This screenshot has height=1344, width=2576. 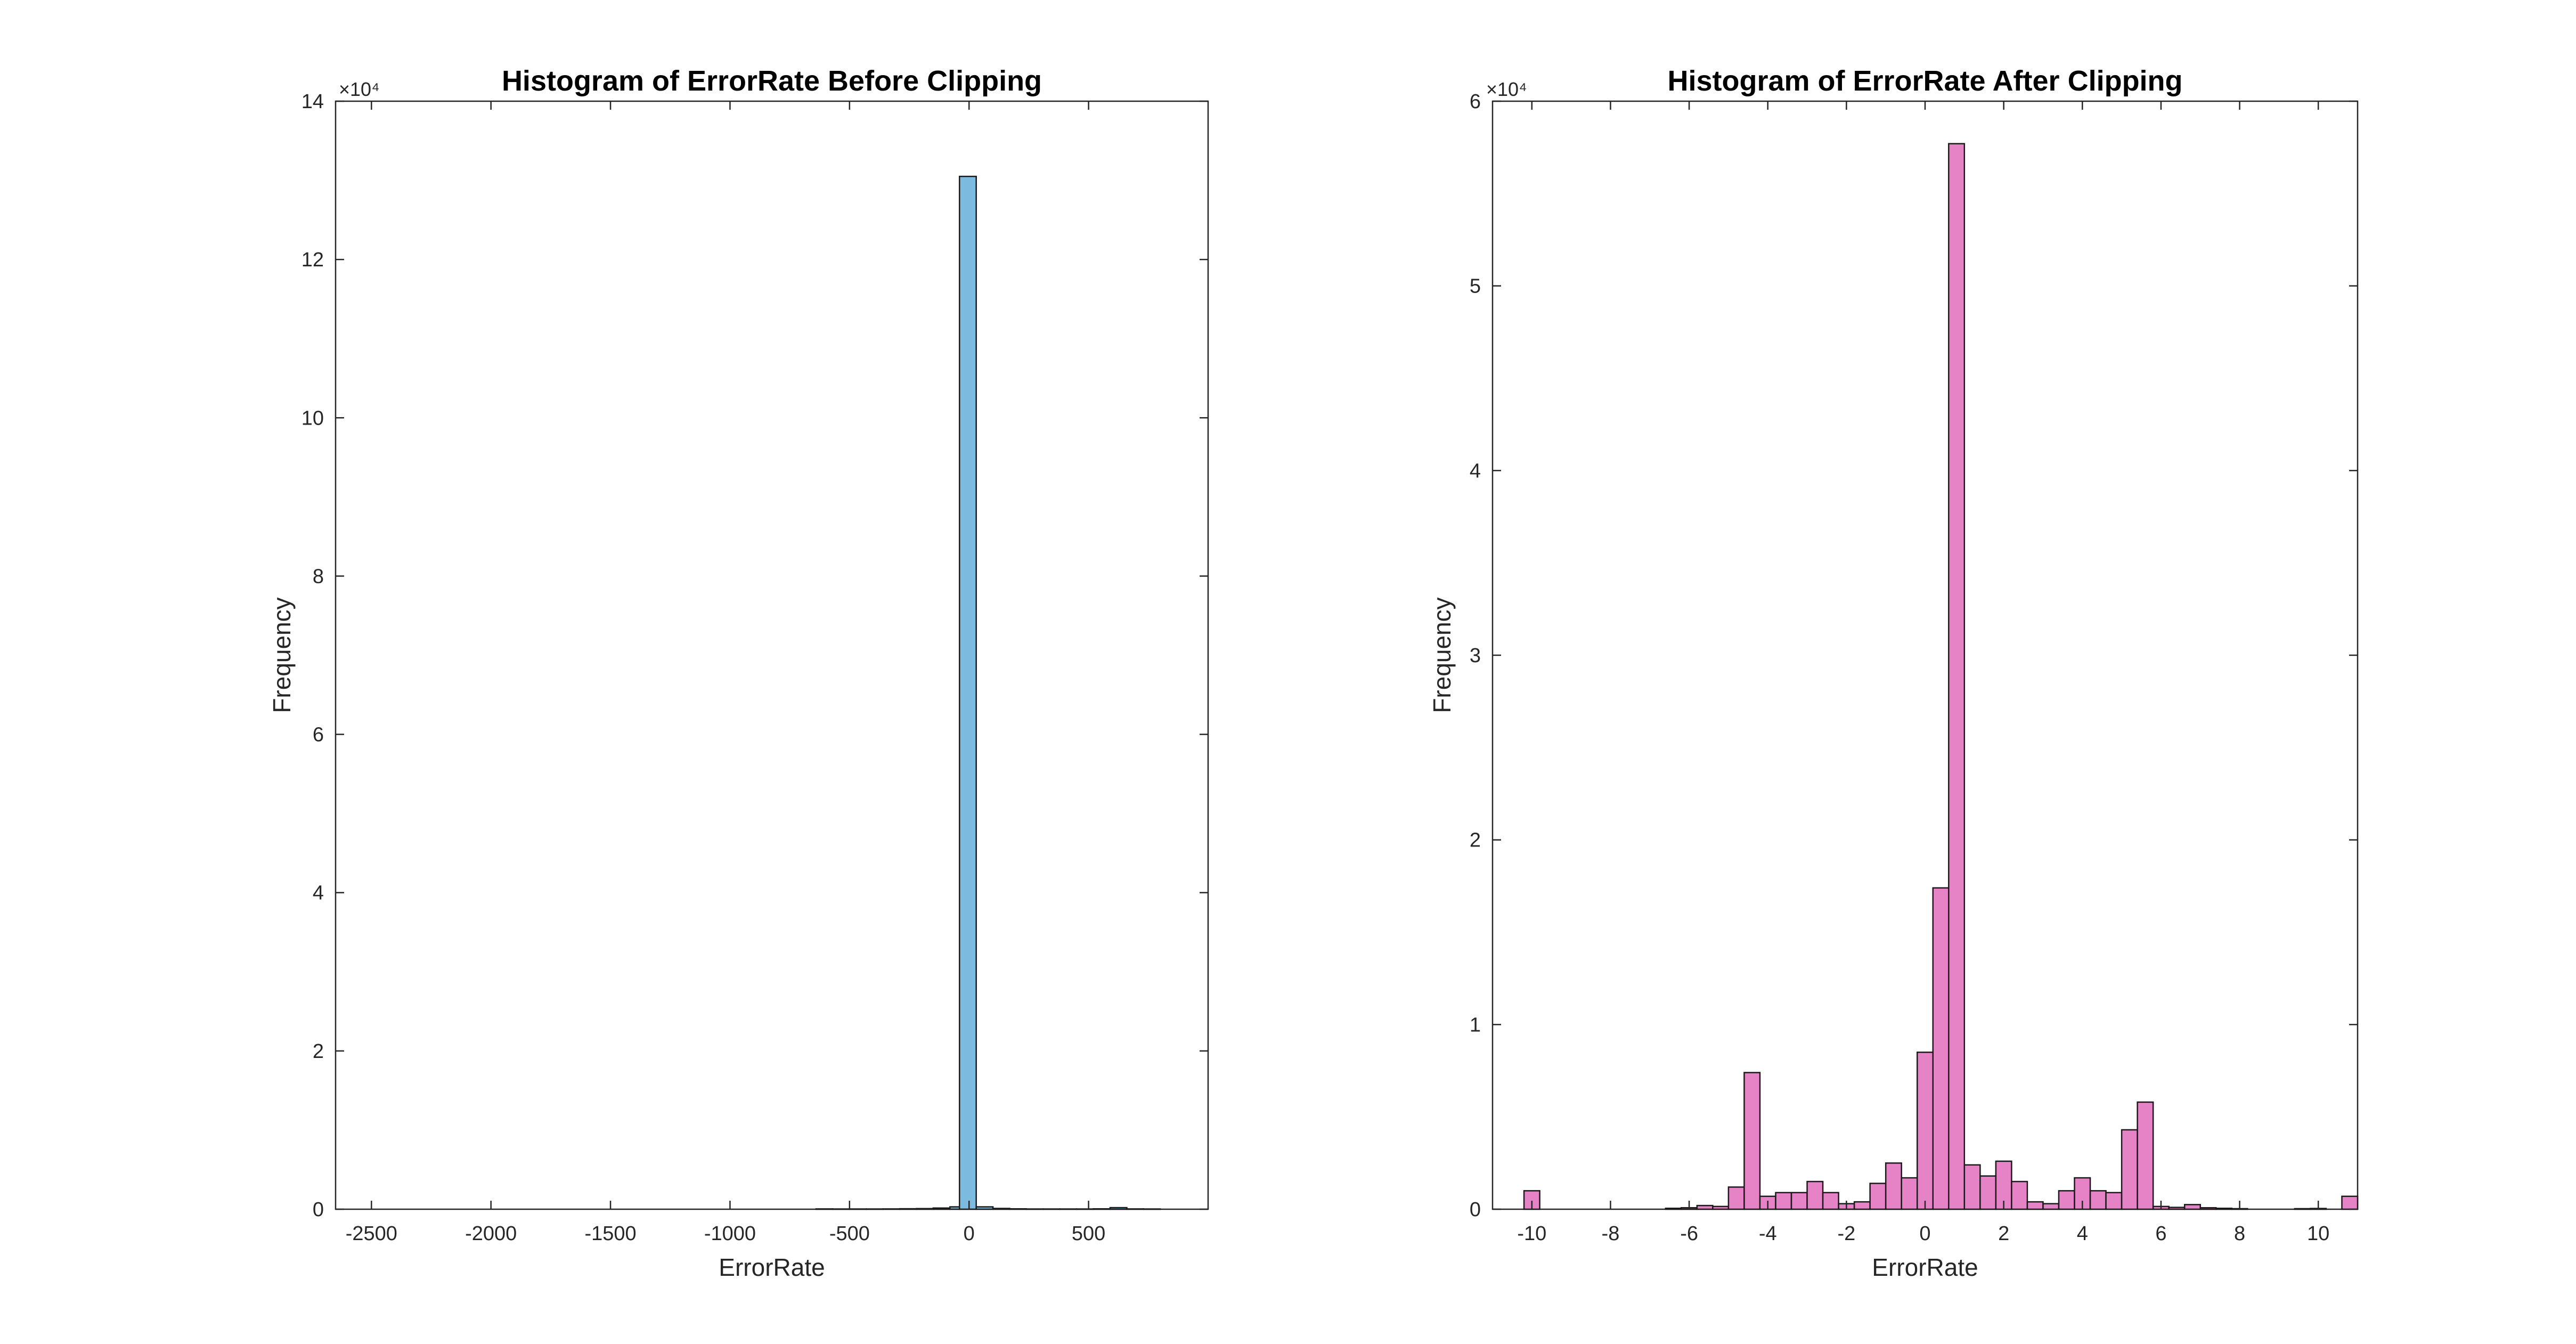 What do you see at coordinates (2240, 1234) in the screenshot?
I see `right-x-tick-label-9: 8` at bounding box center [2240, 1234].